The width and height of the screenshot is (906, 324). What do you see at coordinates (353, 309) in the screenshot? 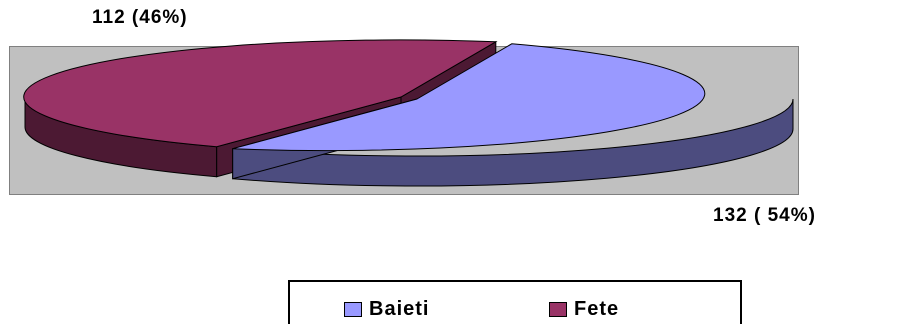
I see `legend-swatch-baieti` at bounding box center [353, 309].